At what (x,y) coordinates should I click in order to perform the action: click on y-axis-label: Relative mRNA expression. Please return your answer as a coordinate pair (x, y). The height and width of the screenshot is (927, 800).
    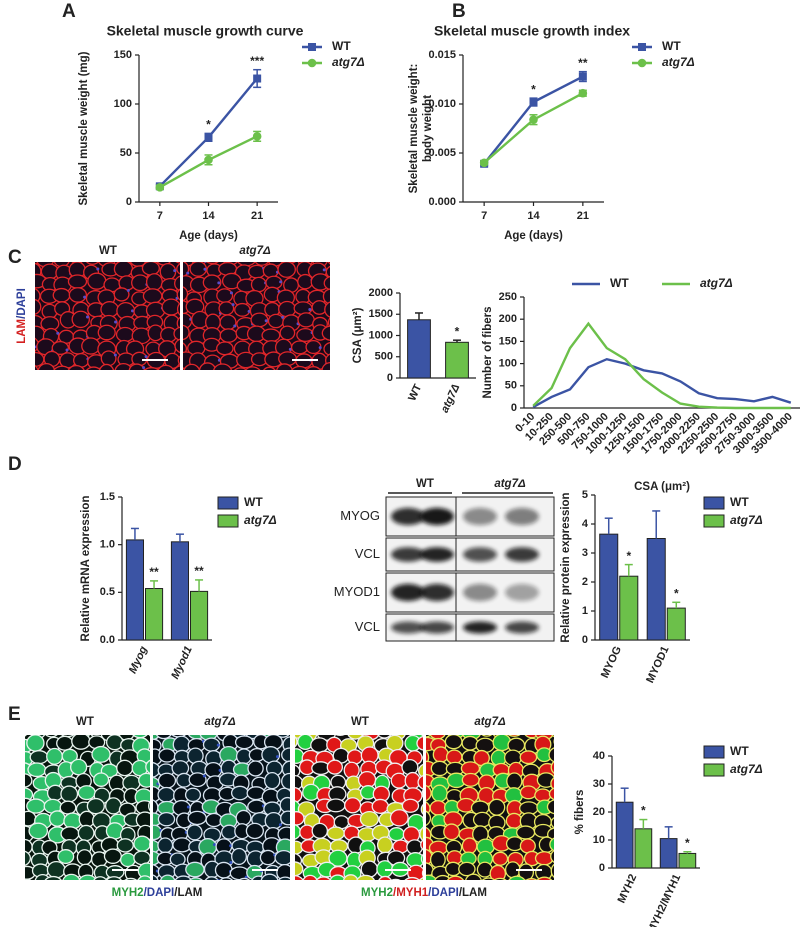
    Looking at the image, I should click on (86, 569).